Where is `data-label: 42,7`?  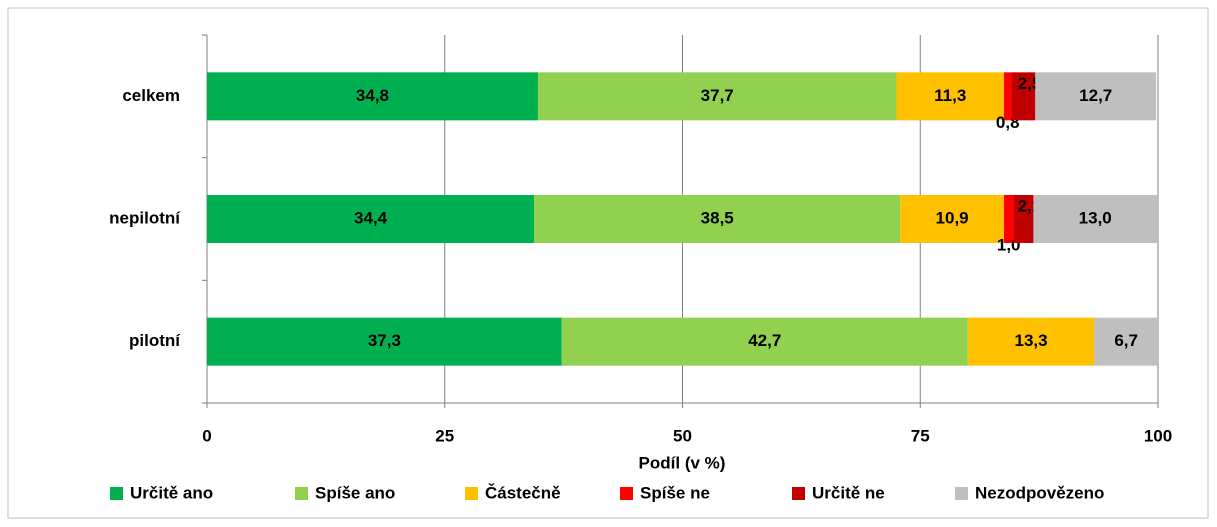 data-label: 42,7 is located at coordinates (764, 340).